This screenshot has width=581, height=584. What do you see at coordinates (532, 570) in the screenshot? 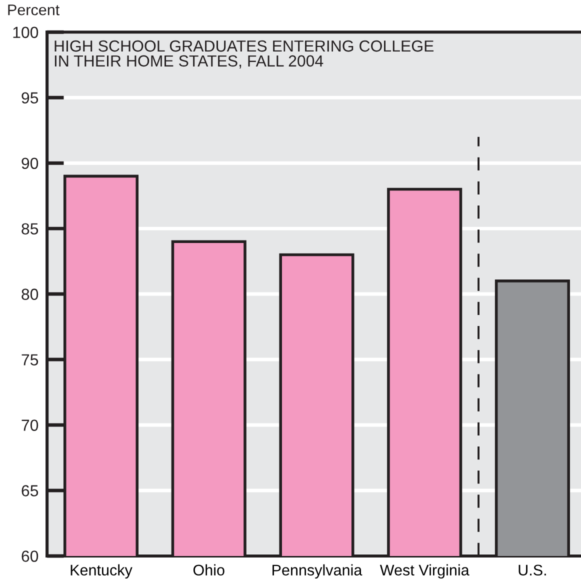
I see `x-tick-label: U.S.` at bounding box center [532, 570].